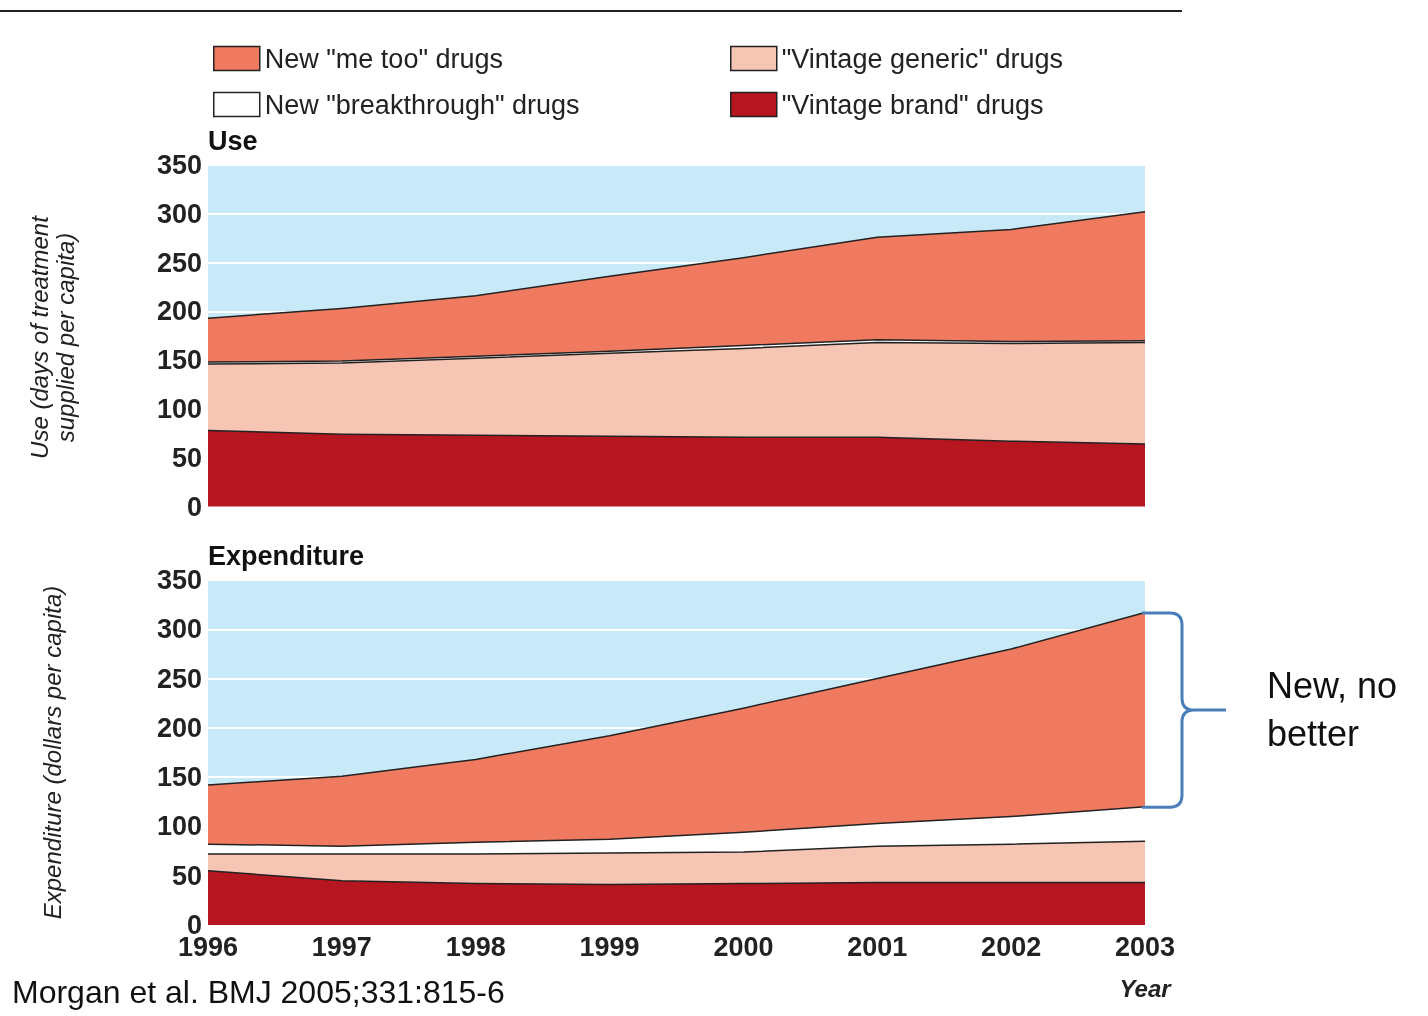 The height and width of the screenshot is (1016, 1428). What do you see at coordinates (233, 140) in the screenshot?
I see `chart-title: Use` at bounding box center [233, 140].